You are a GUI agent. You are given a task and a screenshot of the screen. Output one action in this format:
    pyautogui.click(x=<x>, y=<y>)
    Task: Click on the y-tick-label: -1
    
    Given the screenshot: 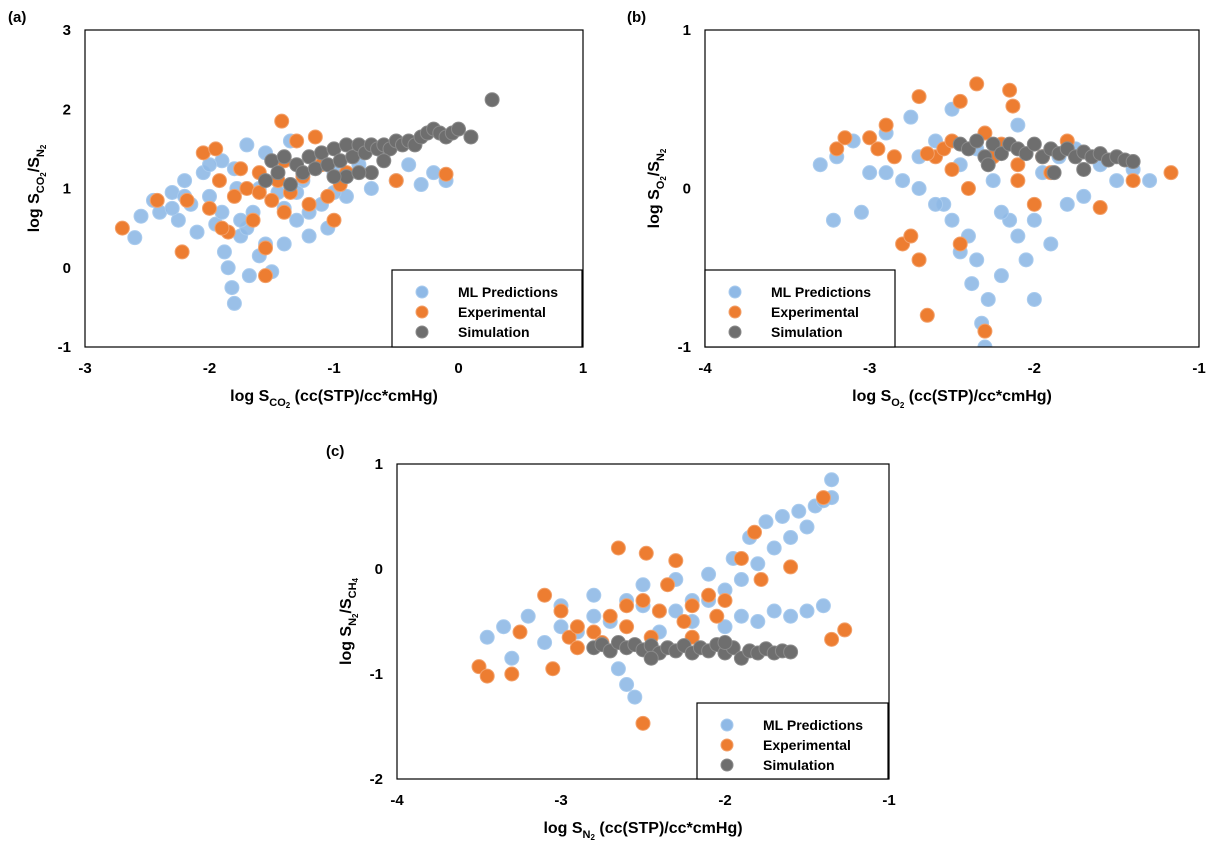 What is the action you would take?
    pyautogui.click(x=376, y=674)
    